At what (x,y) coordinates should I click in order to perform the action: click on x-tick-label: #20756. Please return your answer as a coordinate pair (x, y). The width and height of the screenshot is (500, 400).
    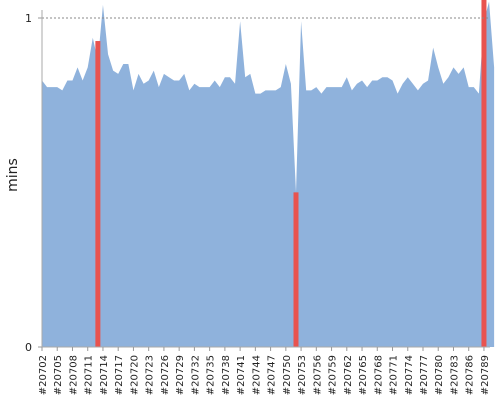
    Looking at the image, I should click on (317, 375).